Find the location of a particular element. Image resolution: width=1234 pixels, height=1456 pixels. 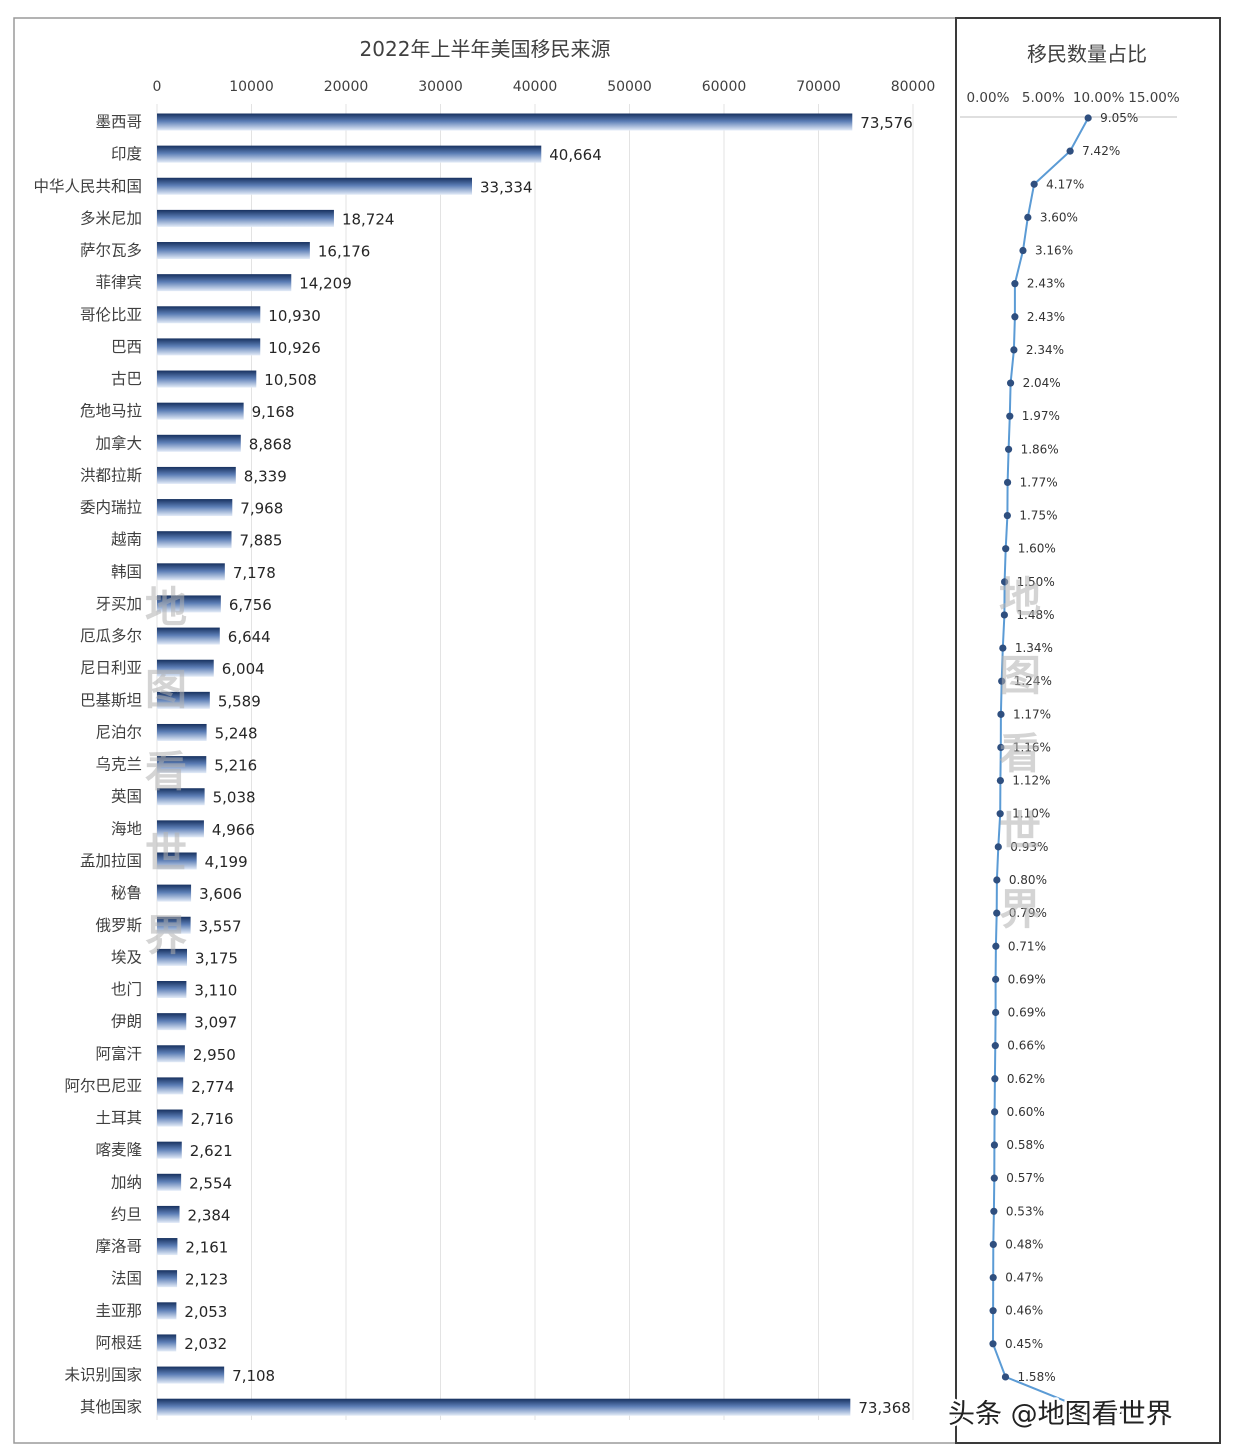

line-chart-title: 移民数量占比 is located at coordinates (1087, 54).